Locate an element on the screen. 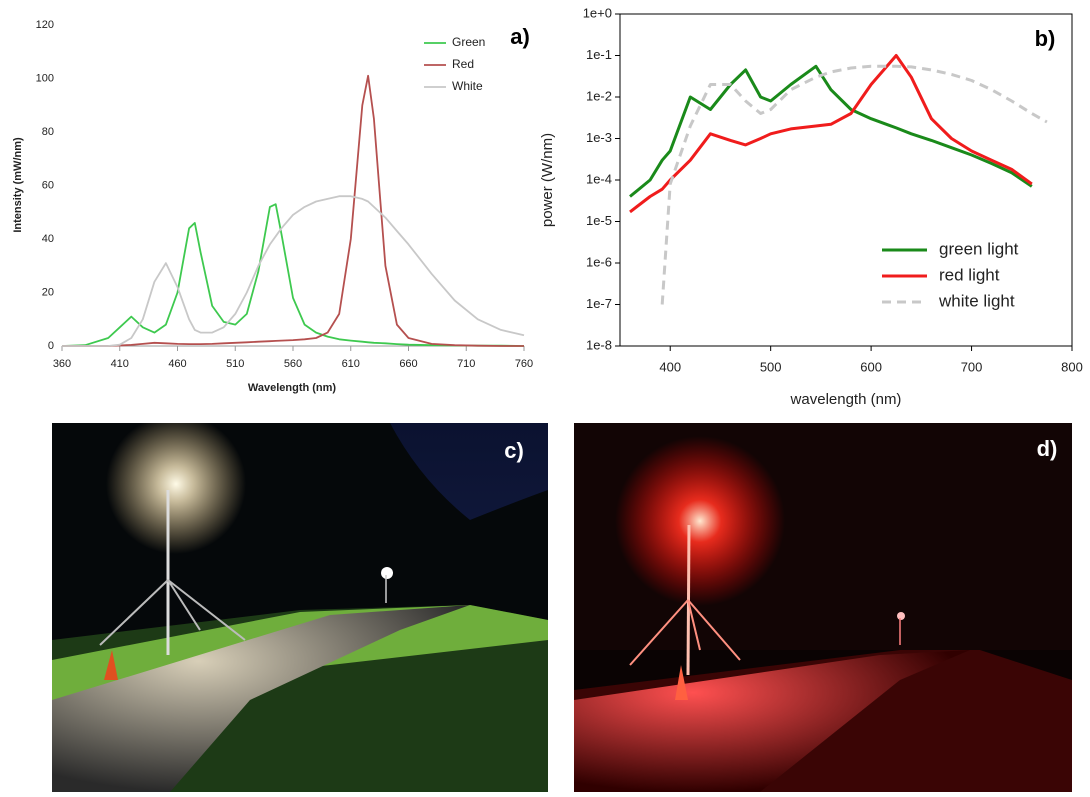 Image resolution: width=1090 pixels, height=797 pixels. panel-label: c) is located at coordinates (514, 450).